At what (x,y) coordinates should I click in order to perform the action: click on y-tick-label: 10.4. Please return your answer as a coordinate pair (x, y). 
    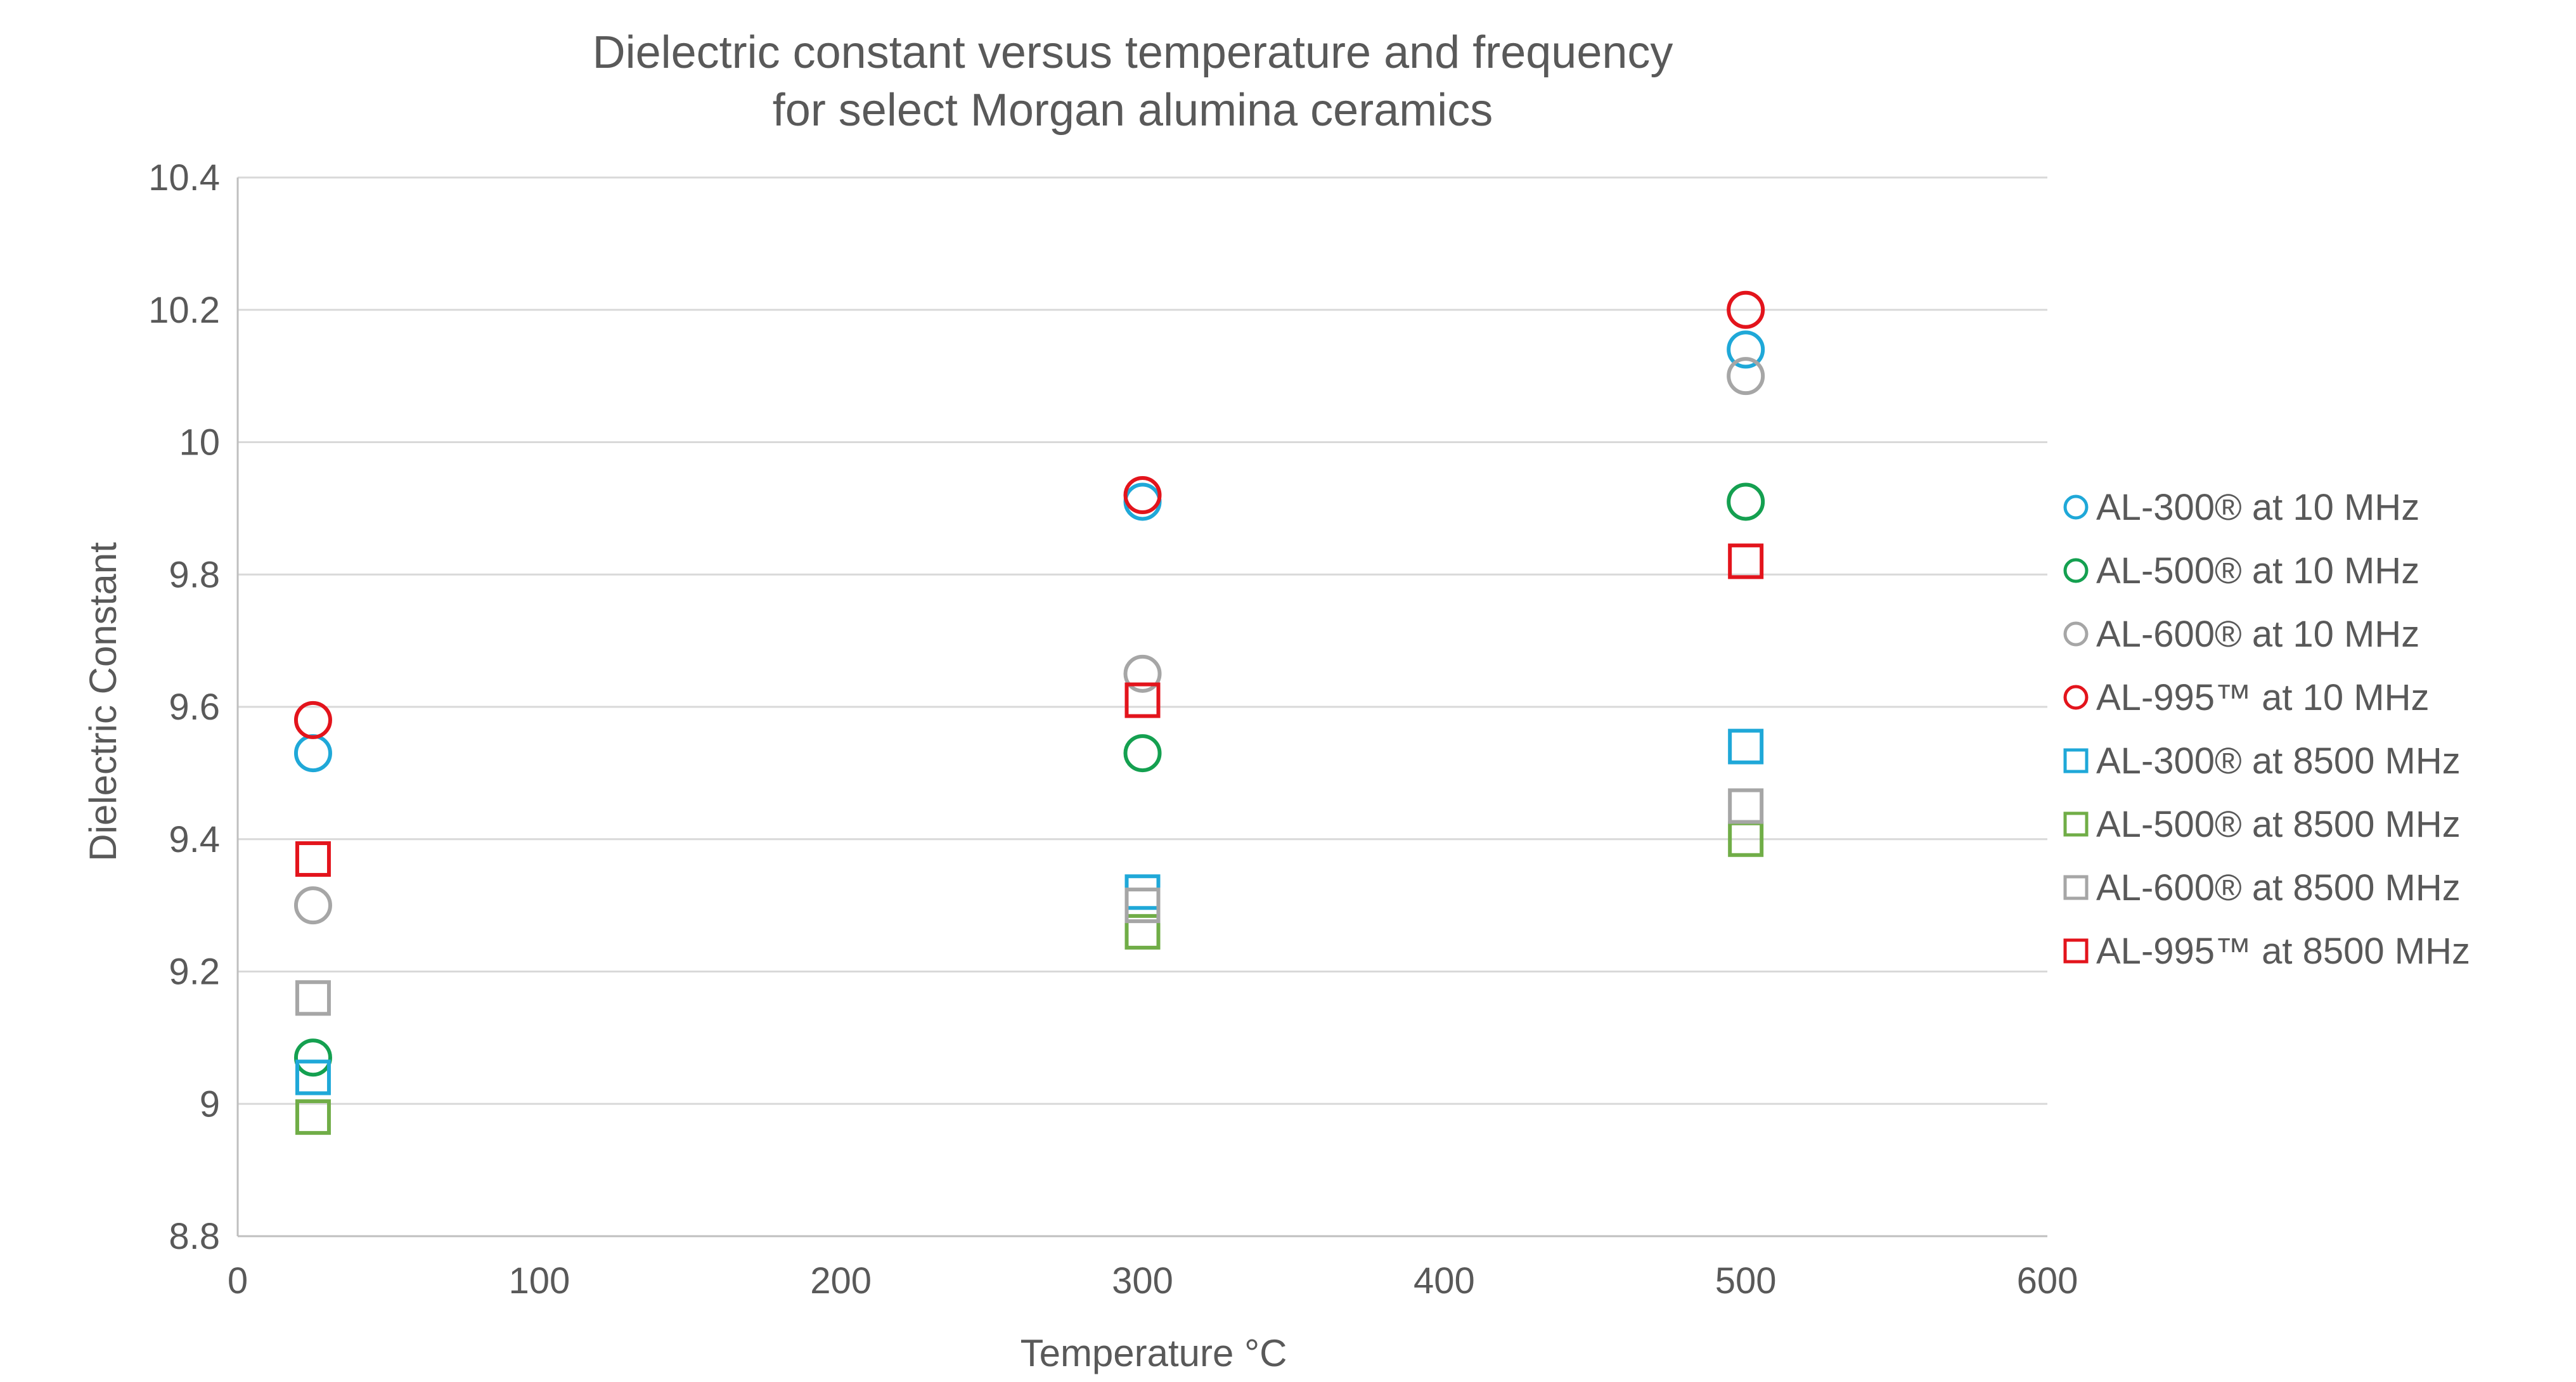
    Looking at the image, I should click on (184, 177).